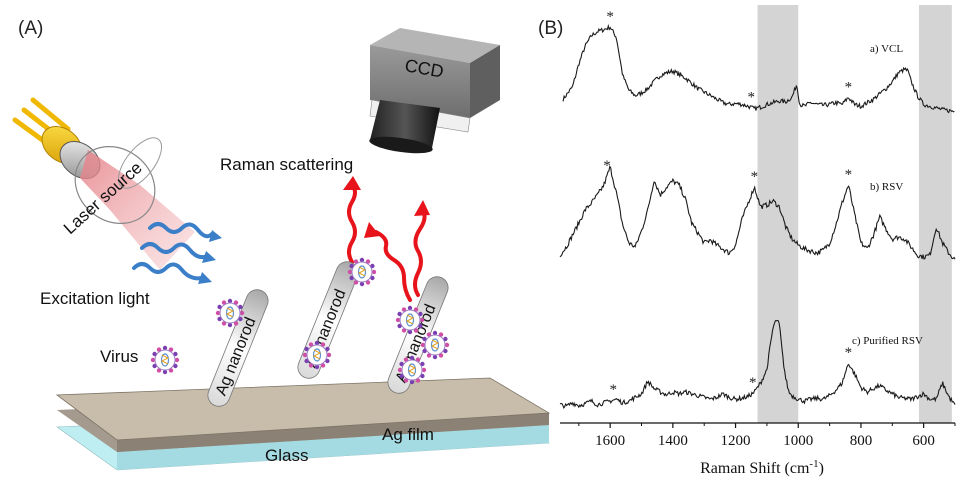 The image size is (968, 479). What do you see at coordinates (886, 187) in the screenshot?
I see `spectrum-label: b) RSV` at bounding box center [886, 187].